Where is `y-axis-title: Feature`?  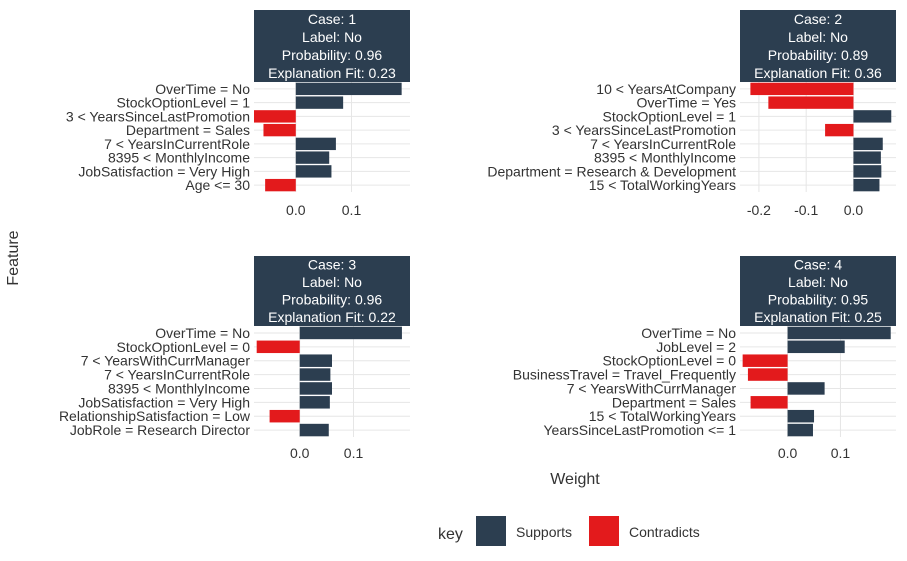 y-axis-title: Feature is located at coordinates (13, 257).